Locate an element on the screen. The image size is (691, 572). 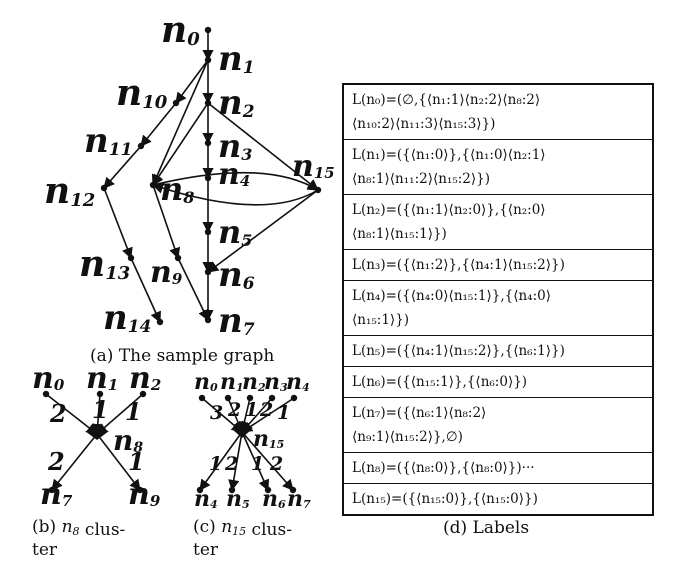
caption-c-line2: ter is located at coordinates (206, 550).